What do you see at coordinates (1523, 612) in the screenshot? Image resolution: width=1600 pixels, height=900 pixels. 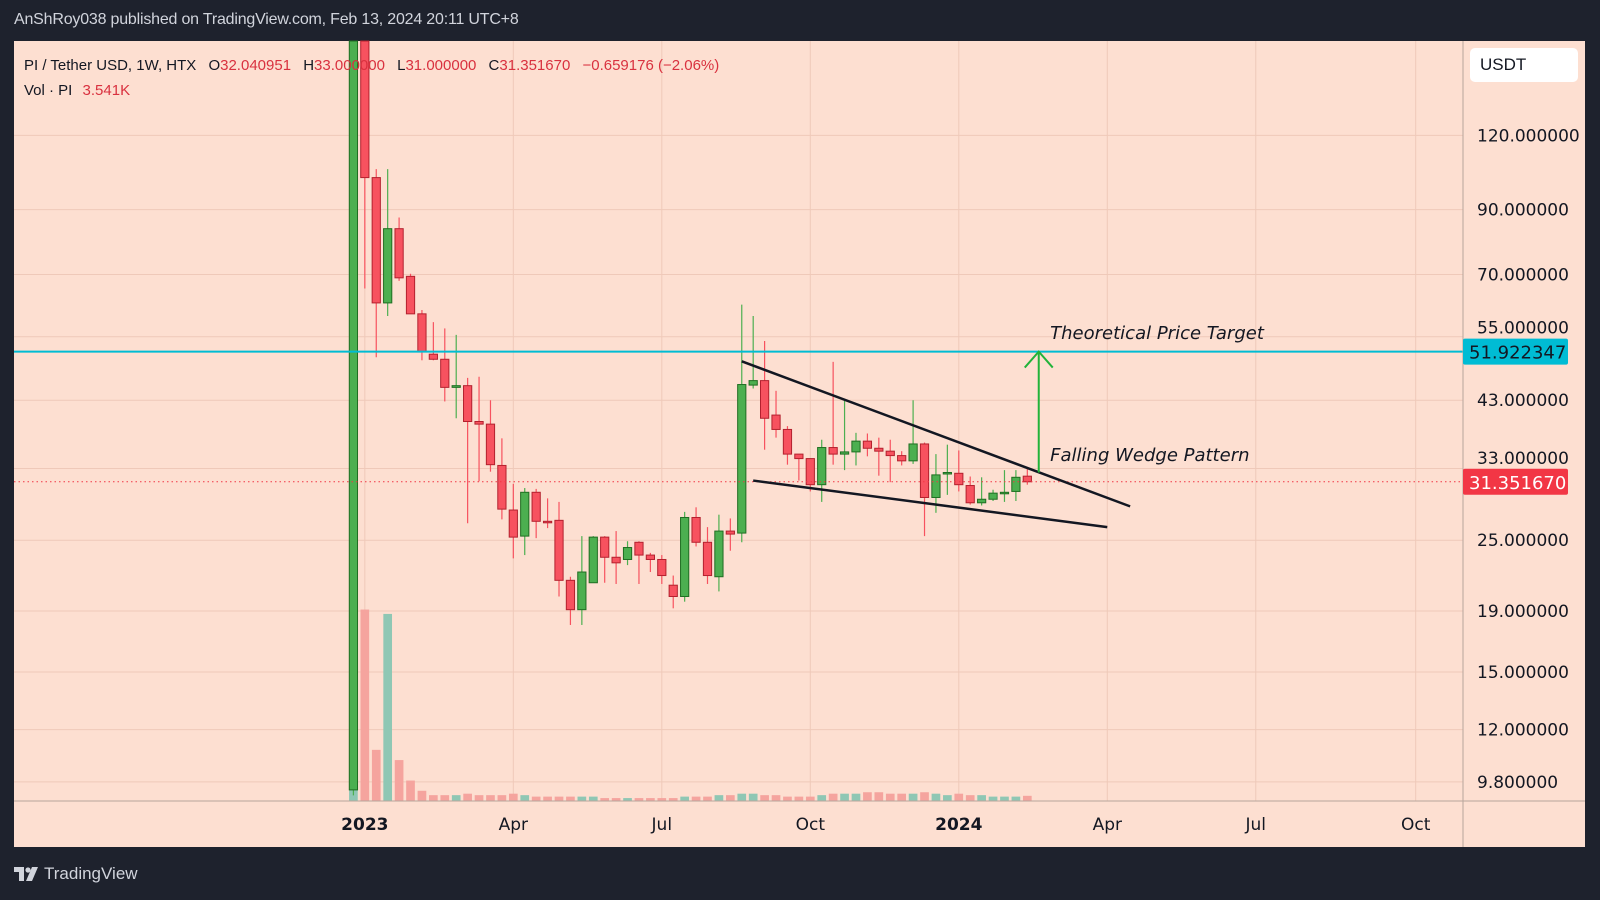 I see `price-tick-label: 19.000000` at bounding box center [1523, 612].